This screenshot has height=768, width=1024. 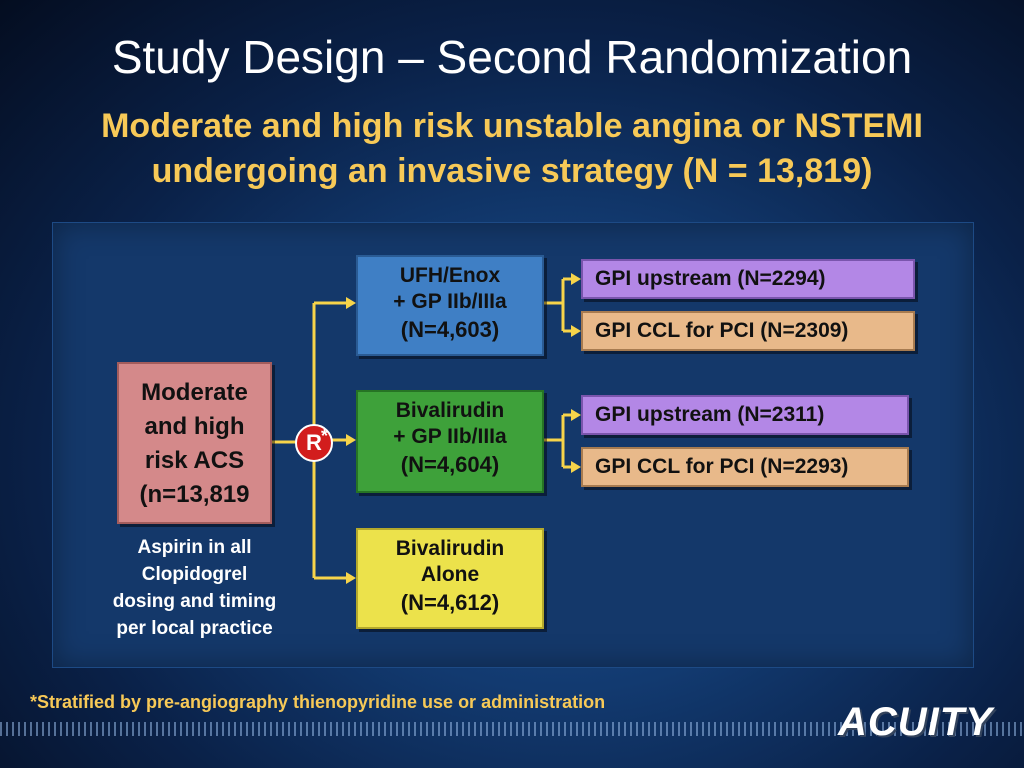 What do you see at coordinates (450, 602) in the screenshot?
I see `arm-count: (N=4,612)` at bounding box center [450, 602].